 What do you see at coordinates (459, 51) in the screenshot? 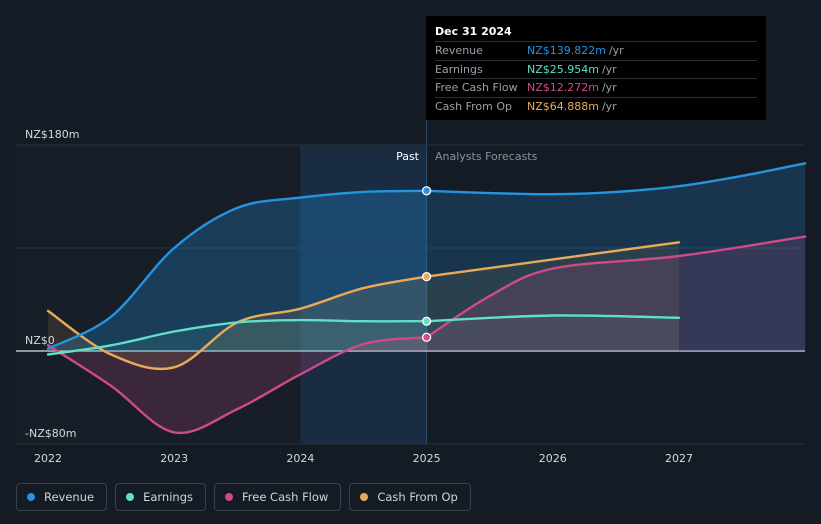
I see `tooltip-label: Revenue` at bounding box center [459, 51].